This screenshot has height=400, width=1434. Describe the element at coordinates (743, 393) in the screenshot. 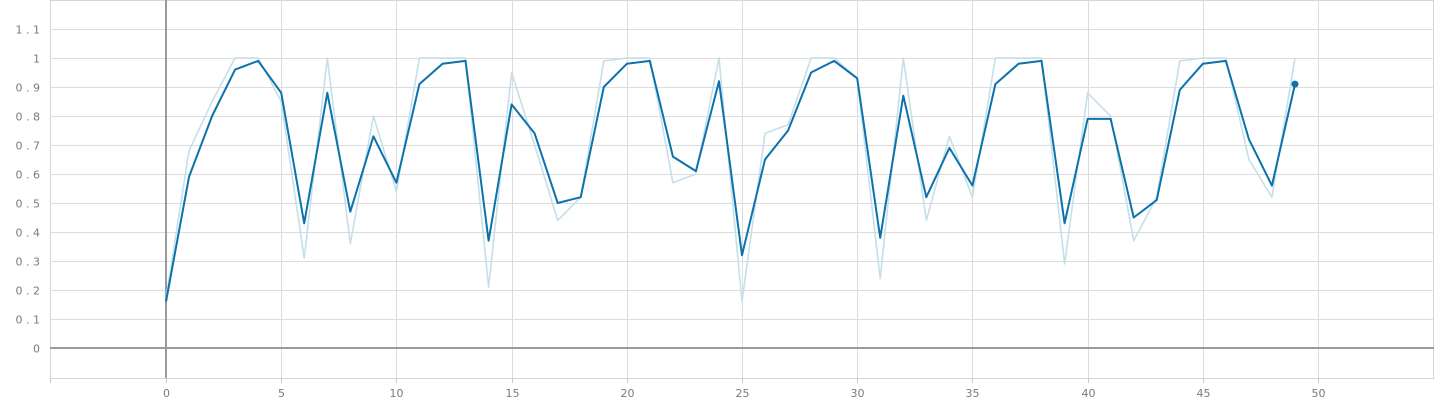

I see `x-tick-label: 25` at that location.